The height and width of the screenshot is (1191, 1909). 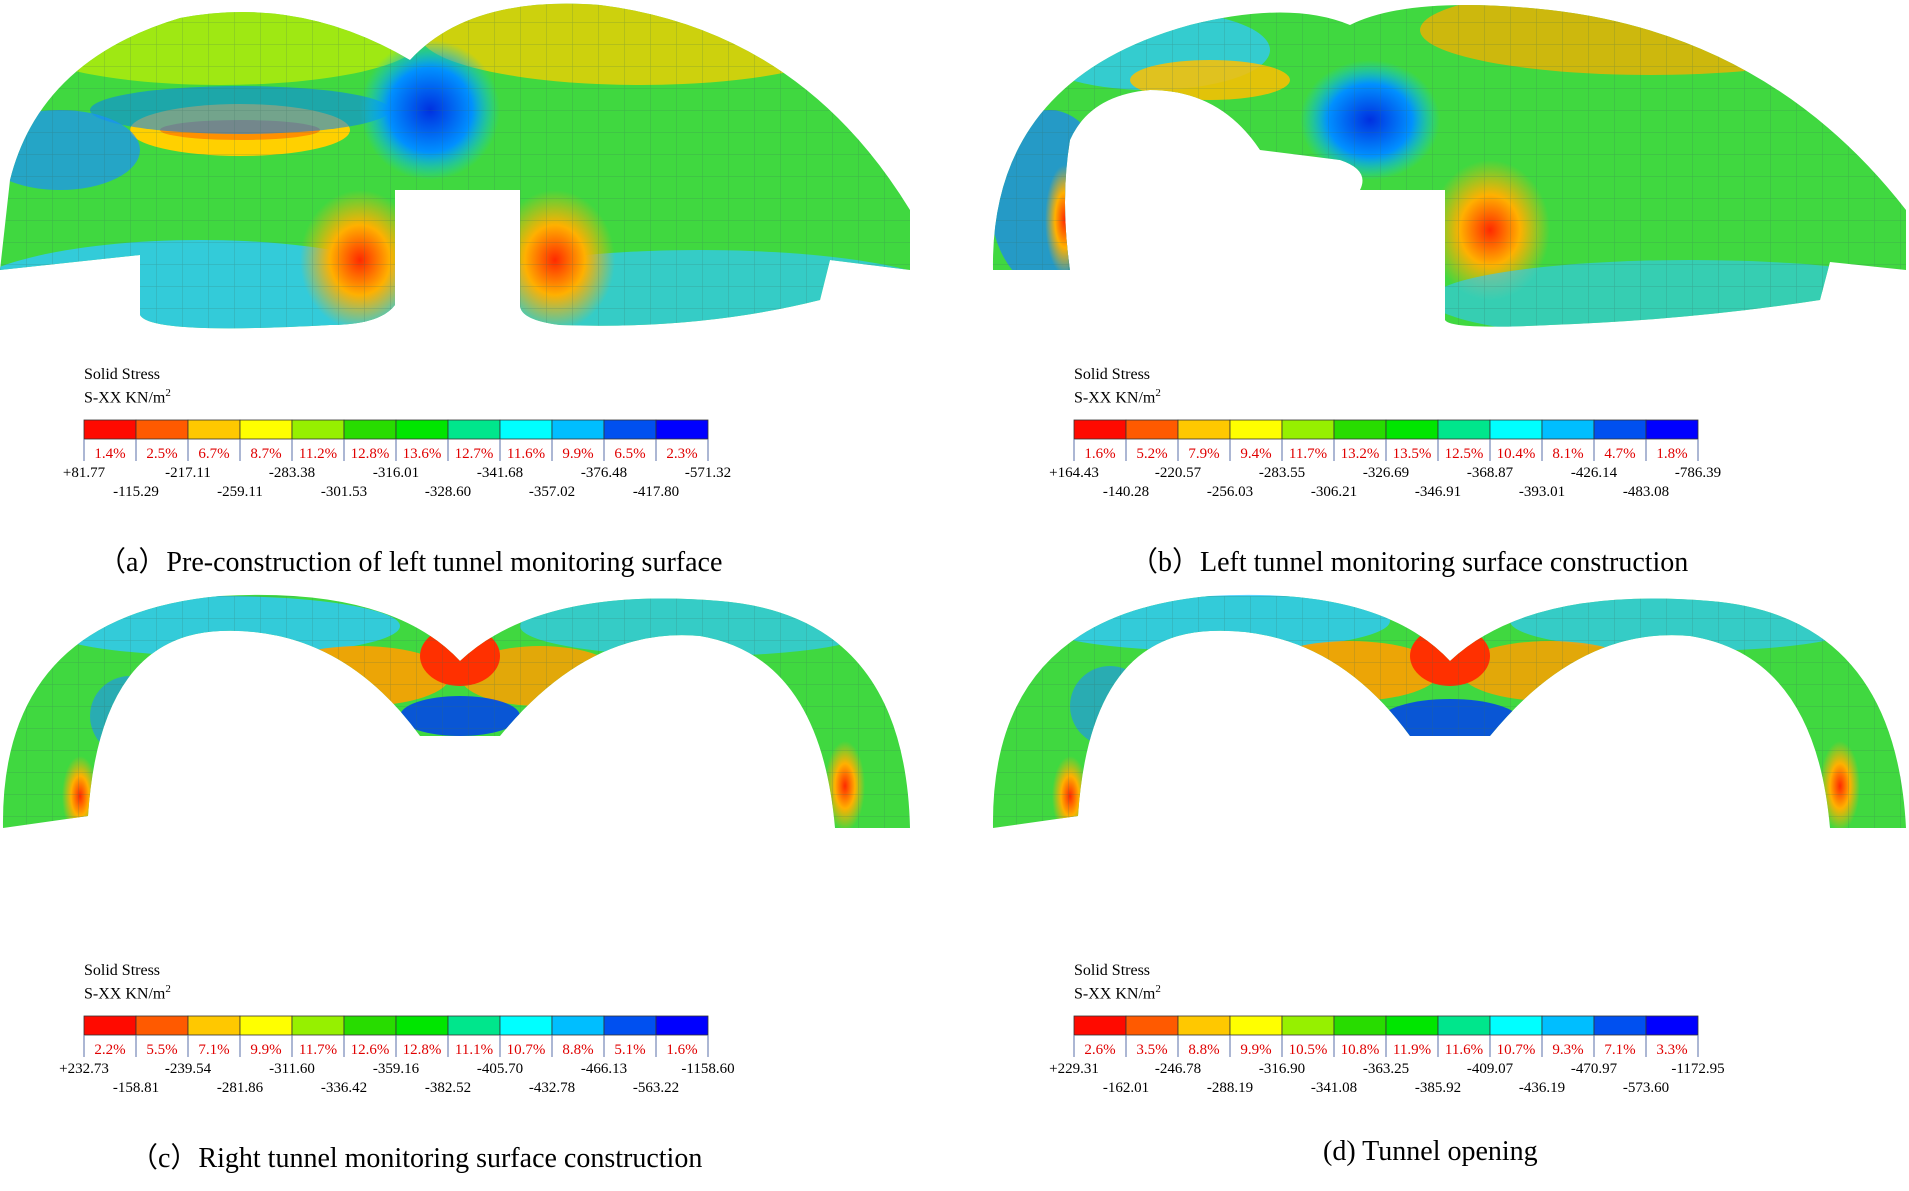 I want to click on legend-percentage: 12.6%, so click(x=370, y=1050).